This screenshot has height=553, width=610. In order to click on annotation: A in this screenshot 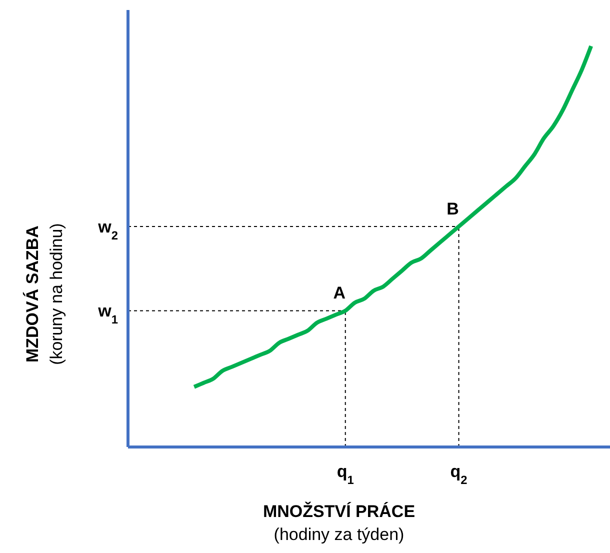, I will do `click(339, 293)`.